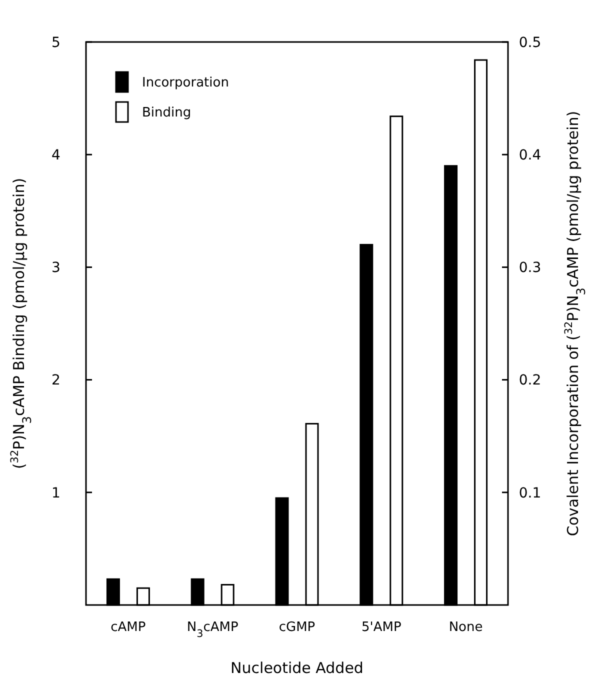 Image resolution: width=609 pixels, height=687 pixels. What do you see at coordinates (530, 42) in the screenshot?
I see `y2-tick-label: 0.5` at bounding box center [530, 42].